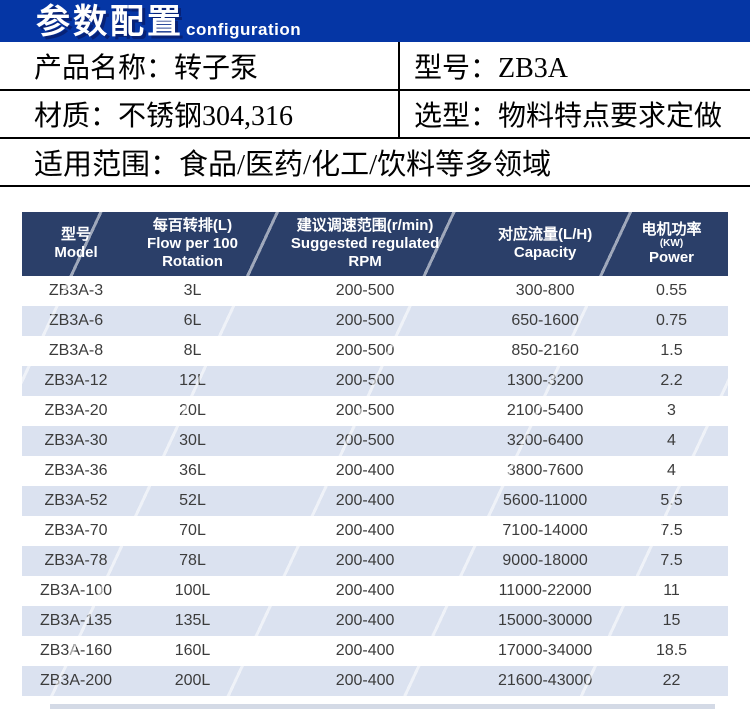  Describe the element at coordinates (545, 470) in the screenshot. I see `spec-cell: 3800-7600` at that location.